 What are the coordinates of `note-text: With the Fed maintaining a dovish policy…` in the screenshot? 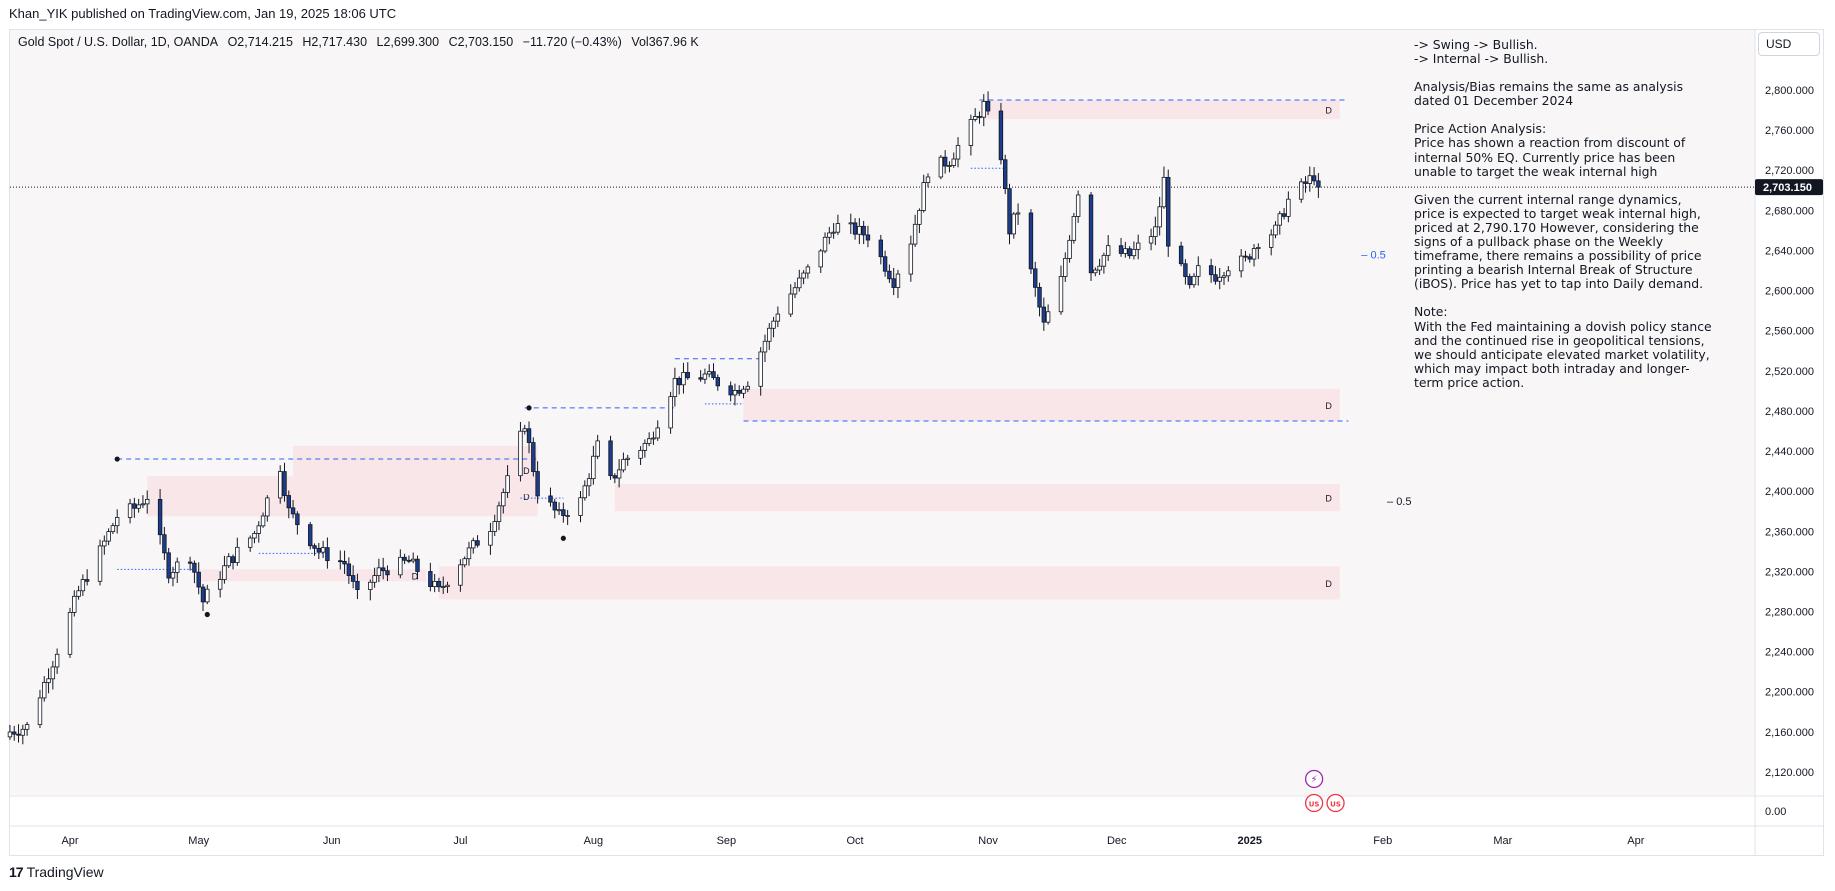 It's located at (1563, 354).